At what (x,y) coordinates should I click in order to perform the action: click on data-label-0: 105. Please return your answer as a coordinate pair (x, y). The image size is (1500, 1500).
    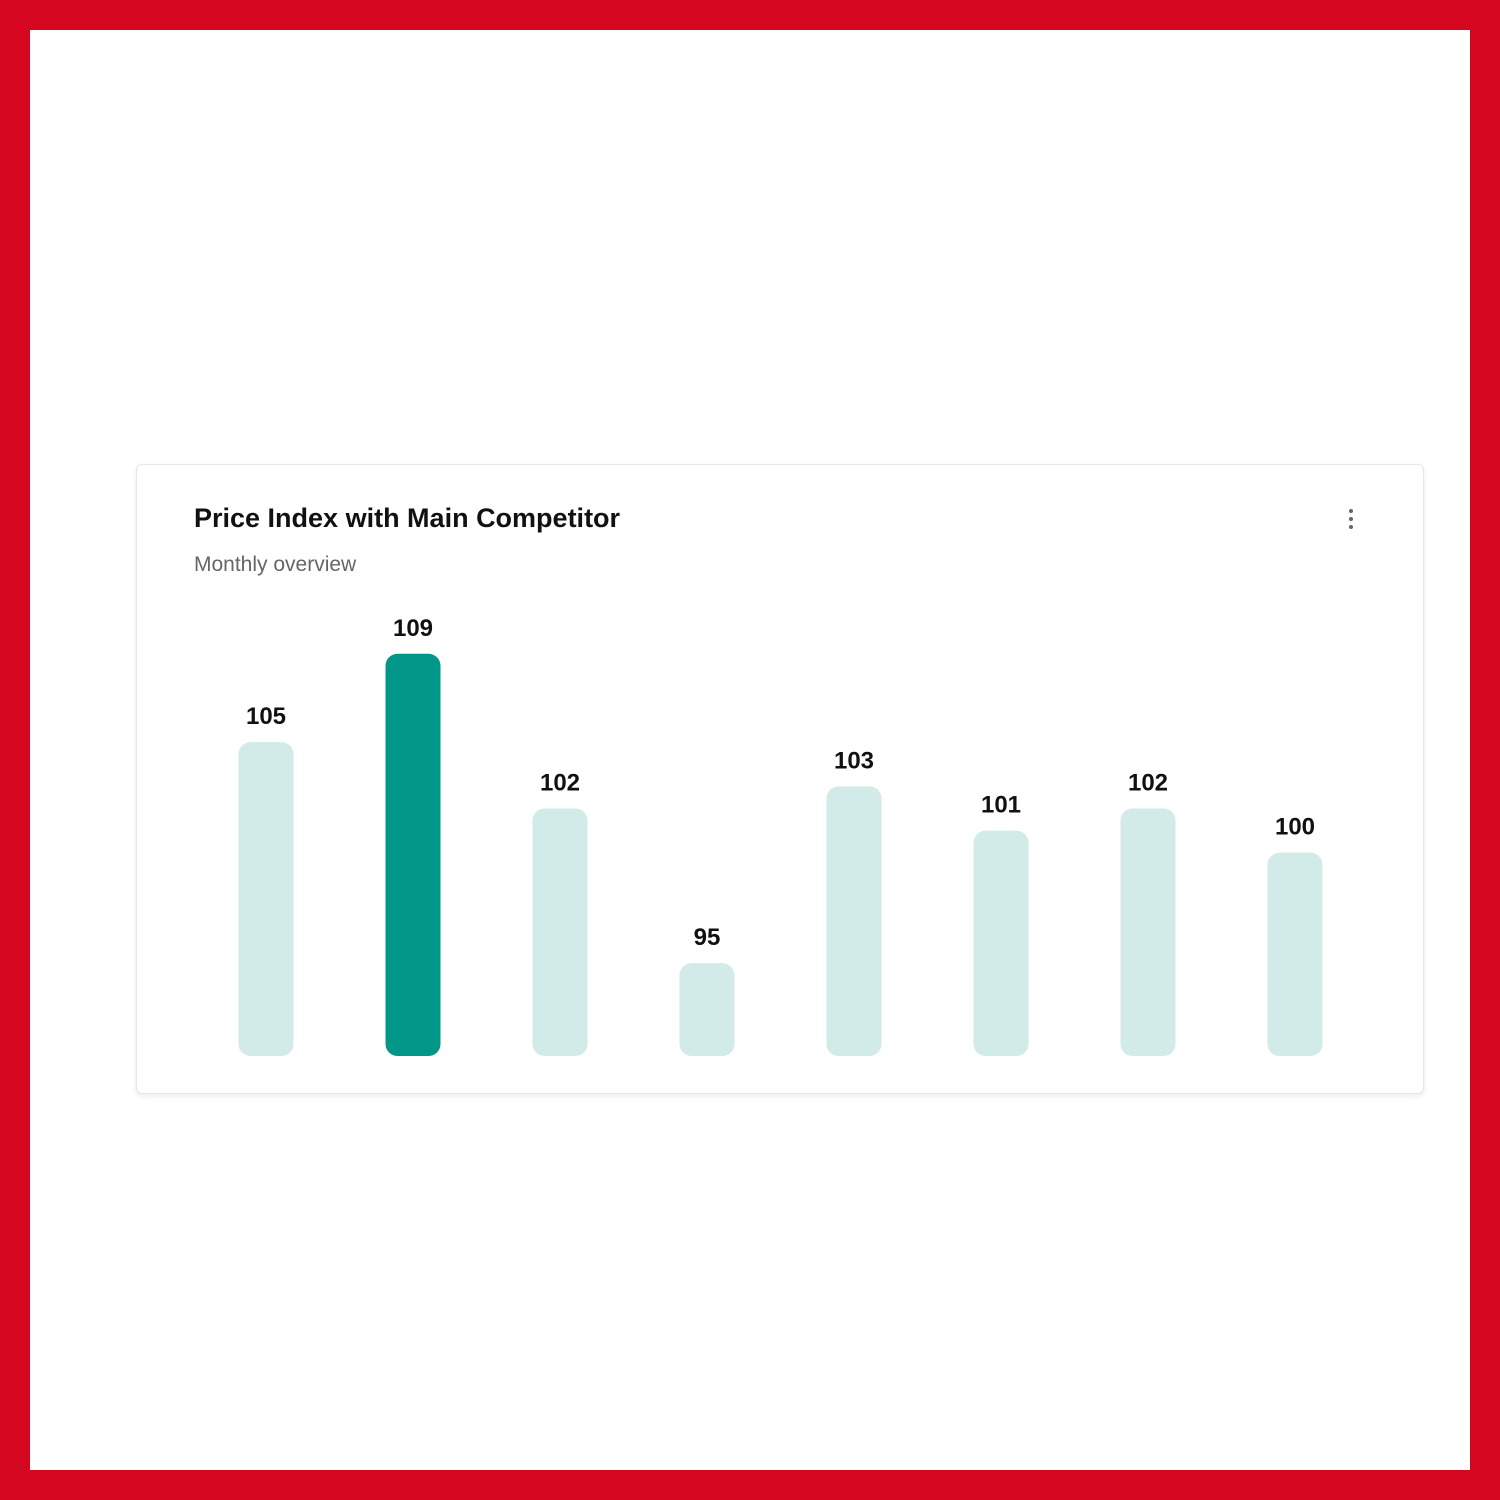
    Looking at the image, I should click on (266, 716).